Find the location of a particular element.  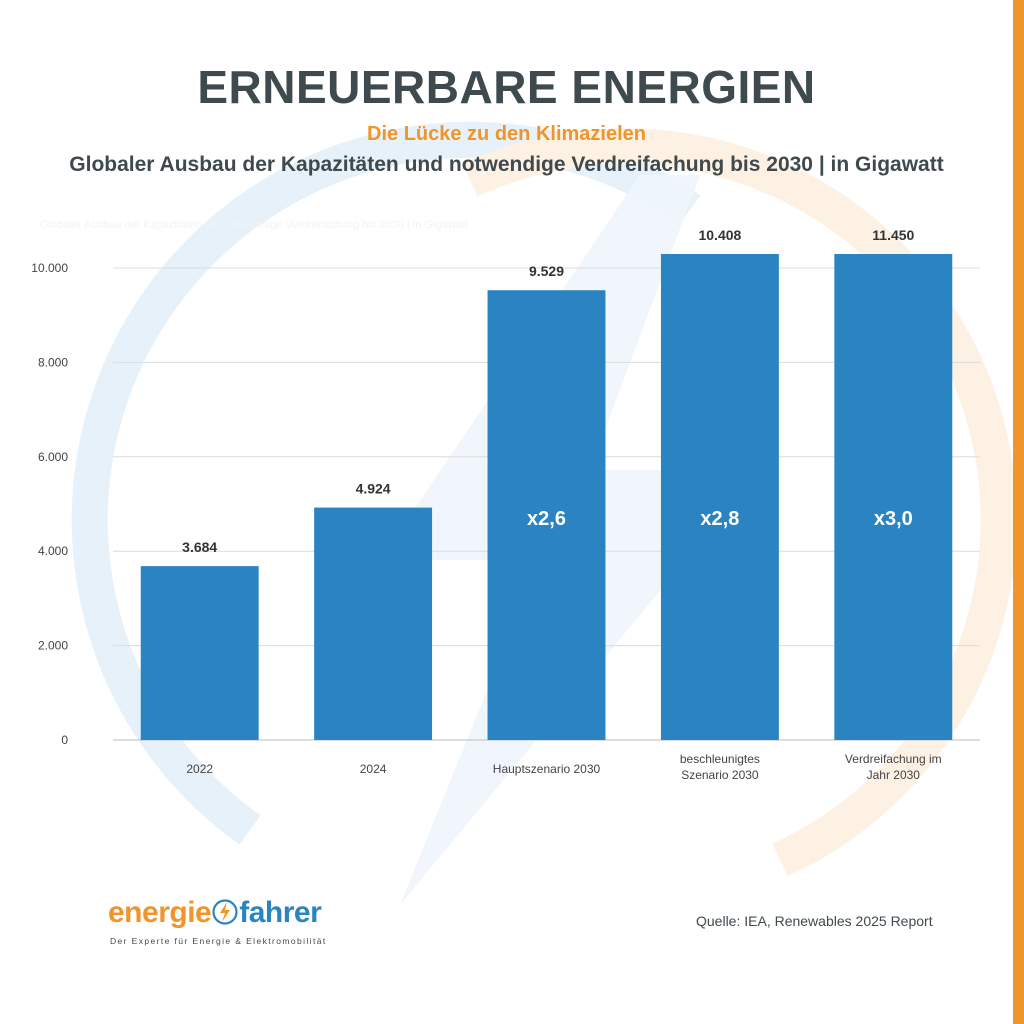

source-note: Quelle: IEA, Renewables 2025 Report is located at coordinates (814, 921).